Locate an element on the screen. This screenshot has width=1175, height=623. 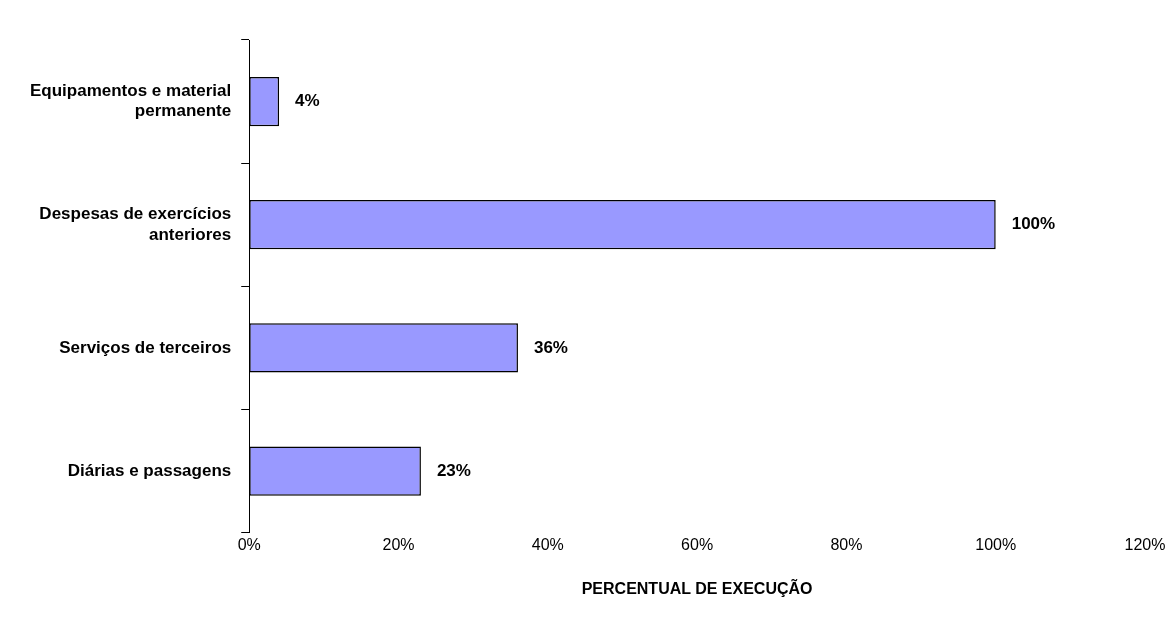
data-label: 4% is located at coordinates (307, 101).